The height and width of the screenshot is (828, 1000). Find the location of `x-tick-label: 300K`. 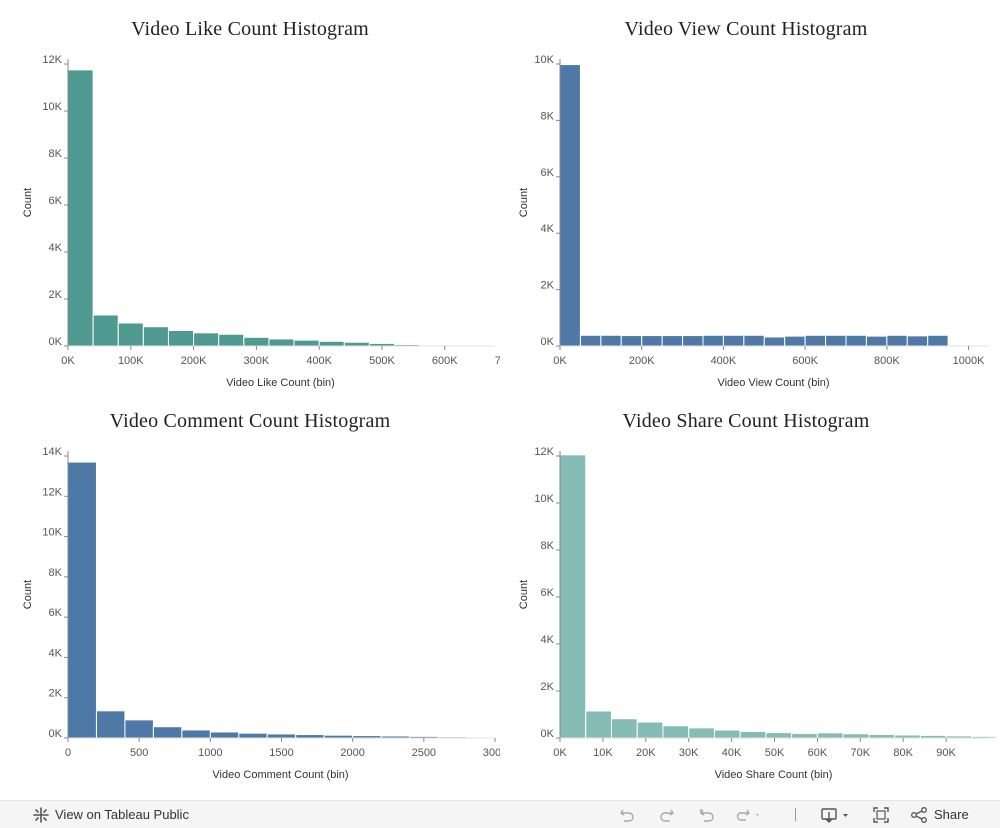

x-tick-label: 300K is located at coordinates (257, 361).